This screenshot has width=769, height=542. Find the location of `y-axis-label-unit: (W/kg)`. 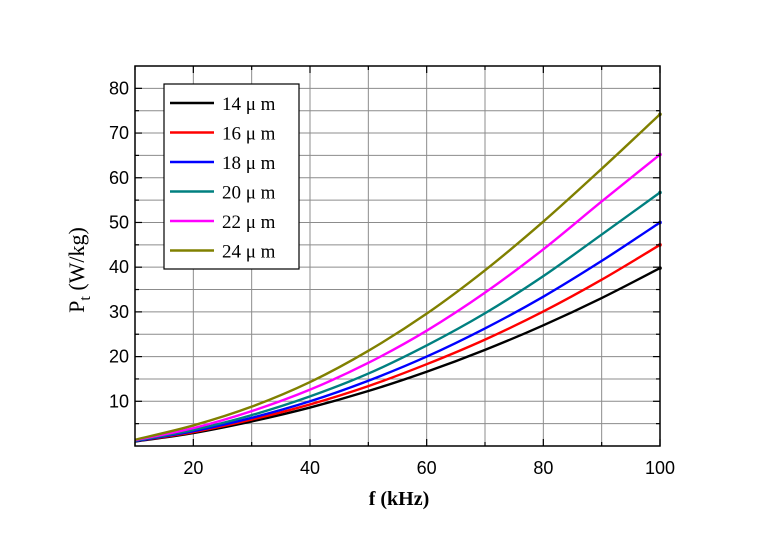

y-axis-label-unit: (W/kg) is located at coordinates (76, 261).